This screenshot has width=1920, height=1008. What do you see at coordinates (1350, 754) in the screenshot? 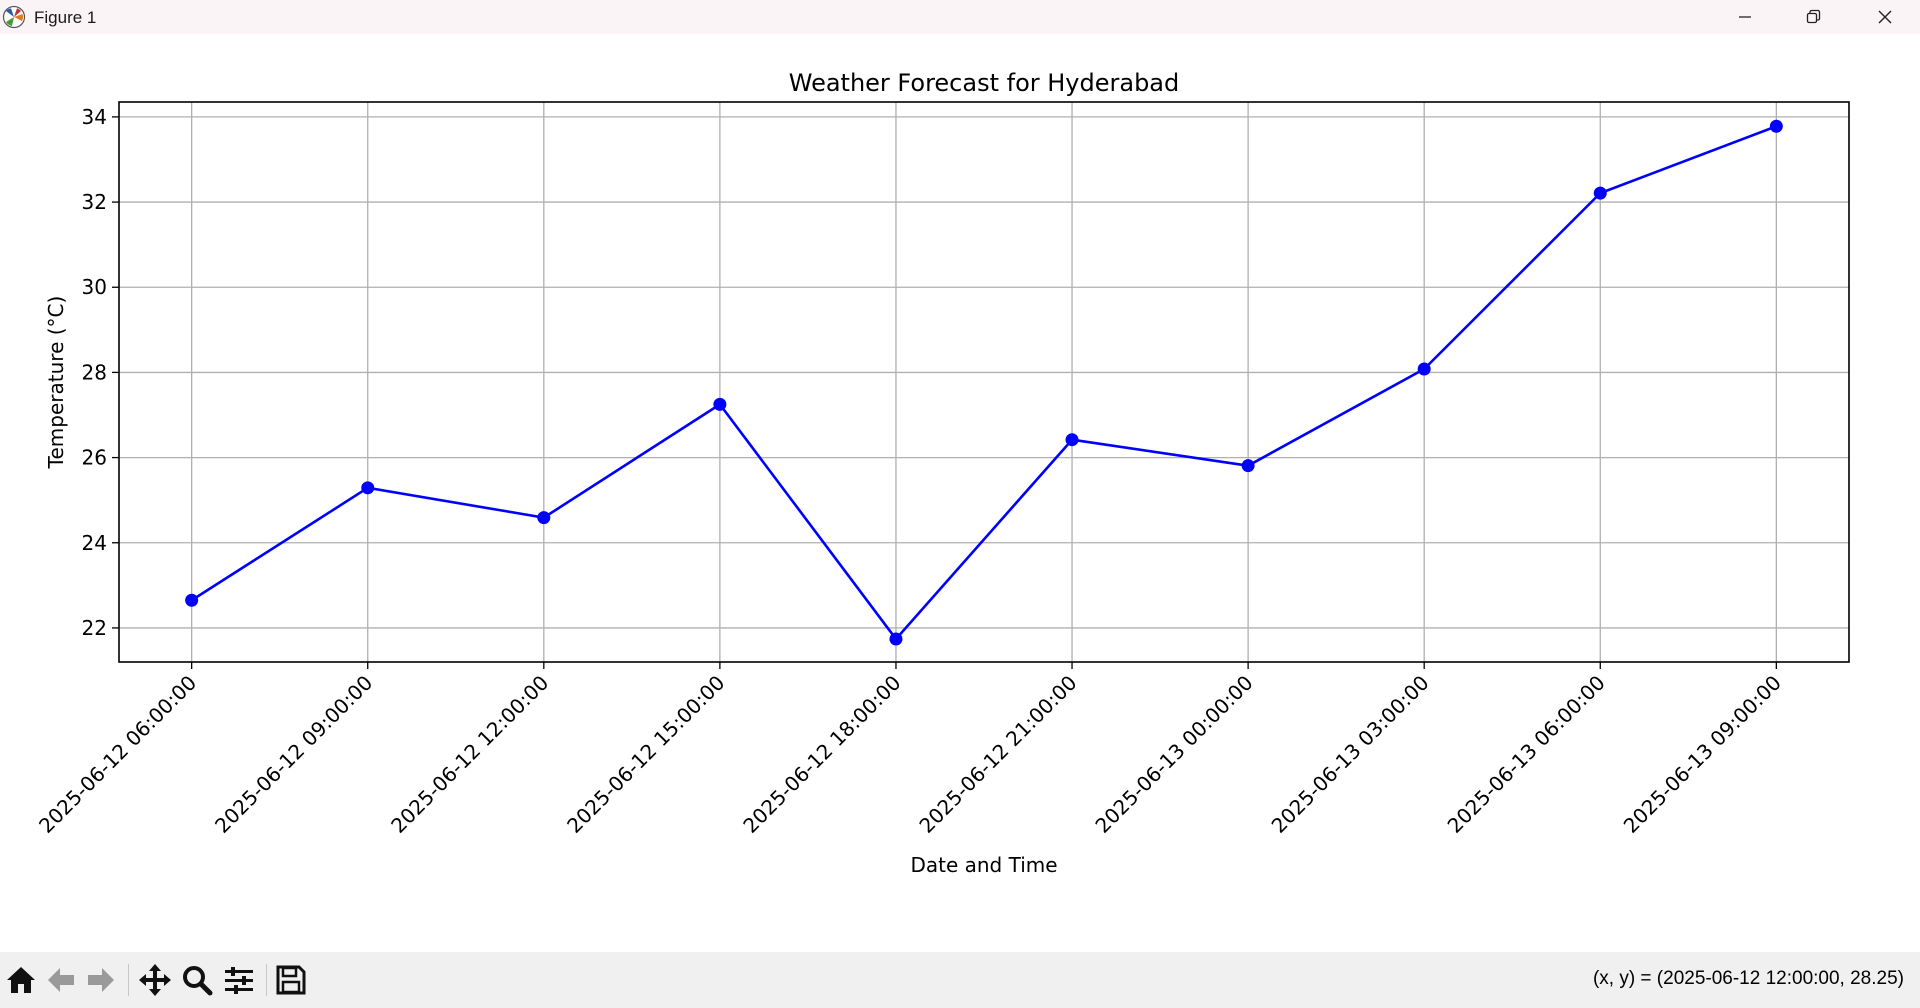
I see `x-tick-label: 2025-06-13 03:00:00` at bounding box center [1350, 754].